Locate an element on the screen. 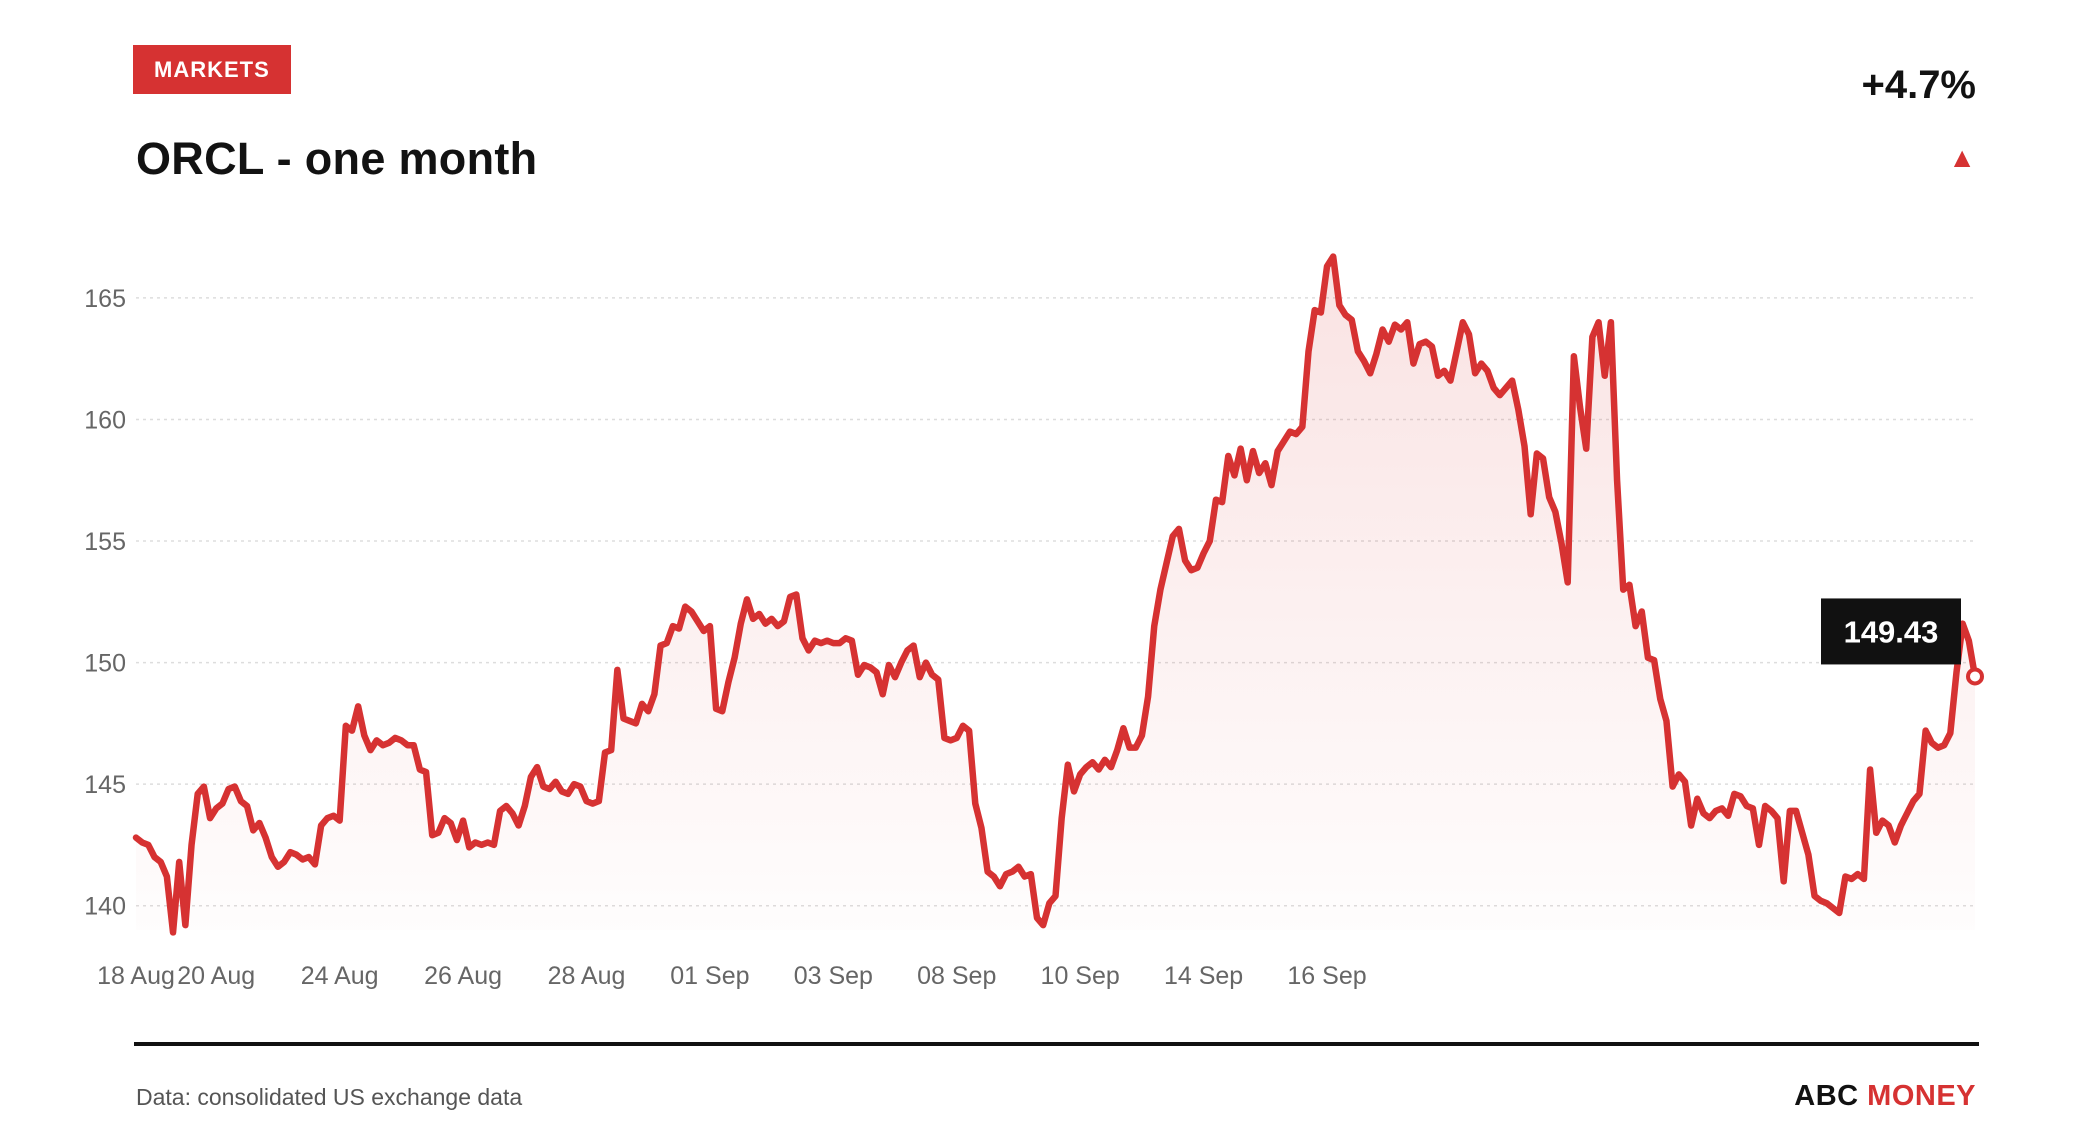 The width and height of the screenshot is (2080, 1140). footer-divider is located at coordinates (1056, 1044).